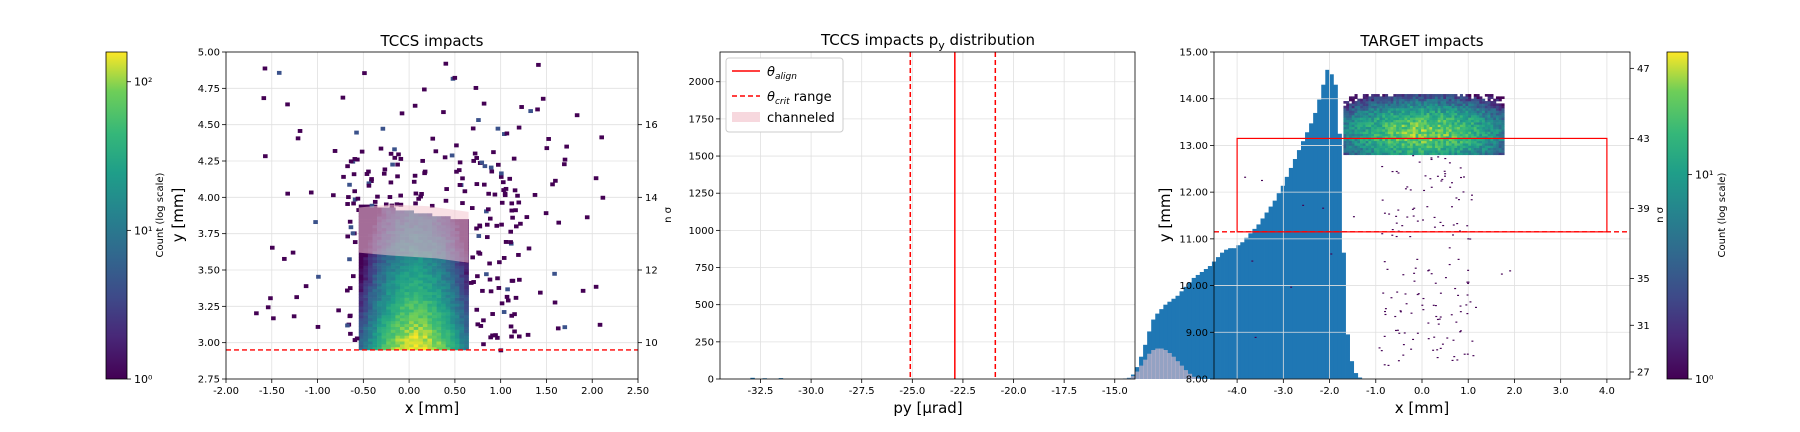  Describe the element at coordinates (1722, 214) in the screenshot. I see `colorbar-right-label: Count (log scale)` at that location.